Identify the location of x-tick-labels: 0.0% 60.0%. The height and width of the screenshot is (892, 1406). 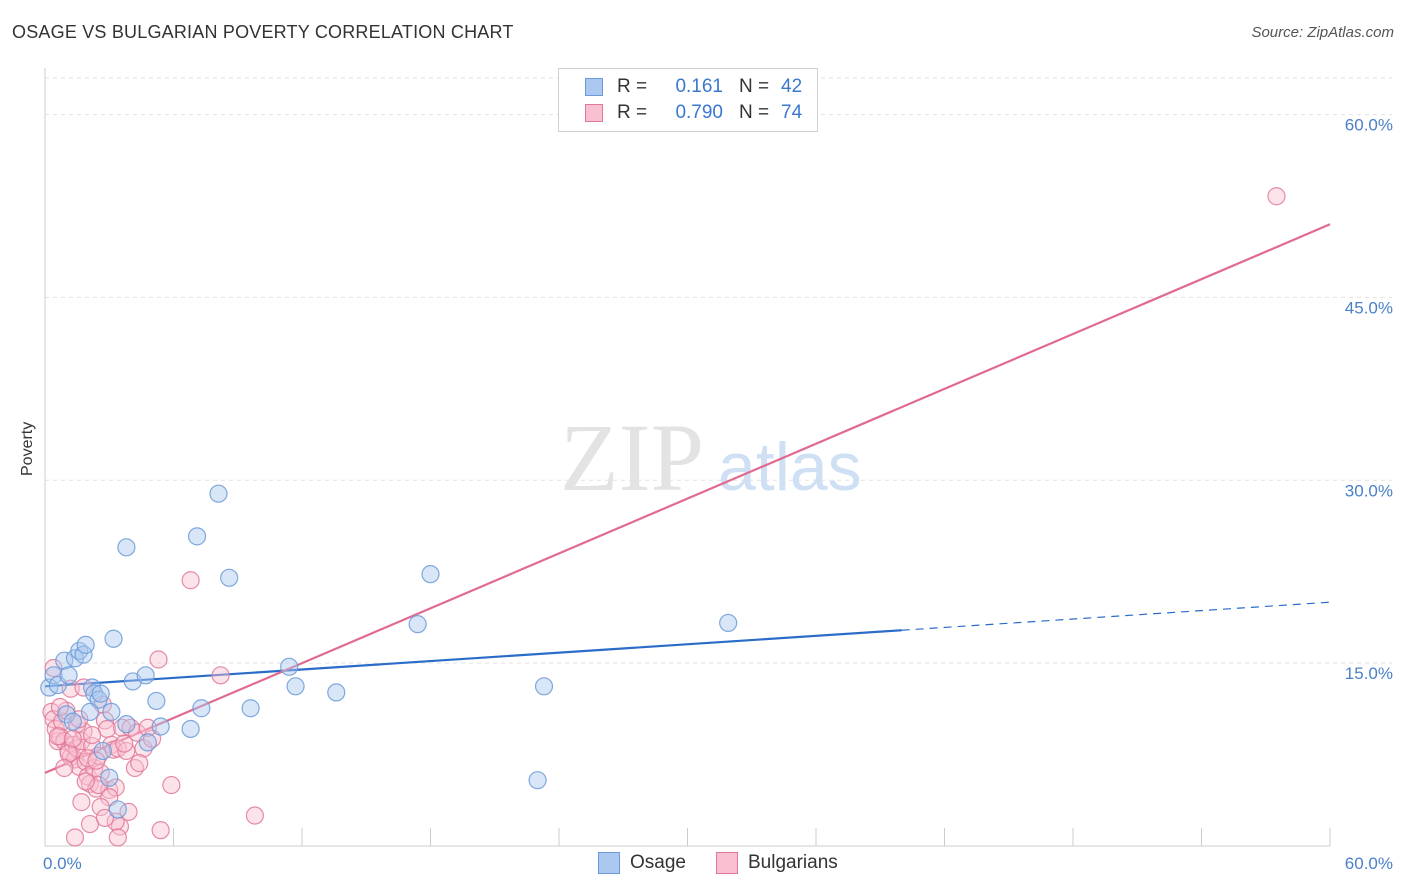
(718, 863).